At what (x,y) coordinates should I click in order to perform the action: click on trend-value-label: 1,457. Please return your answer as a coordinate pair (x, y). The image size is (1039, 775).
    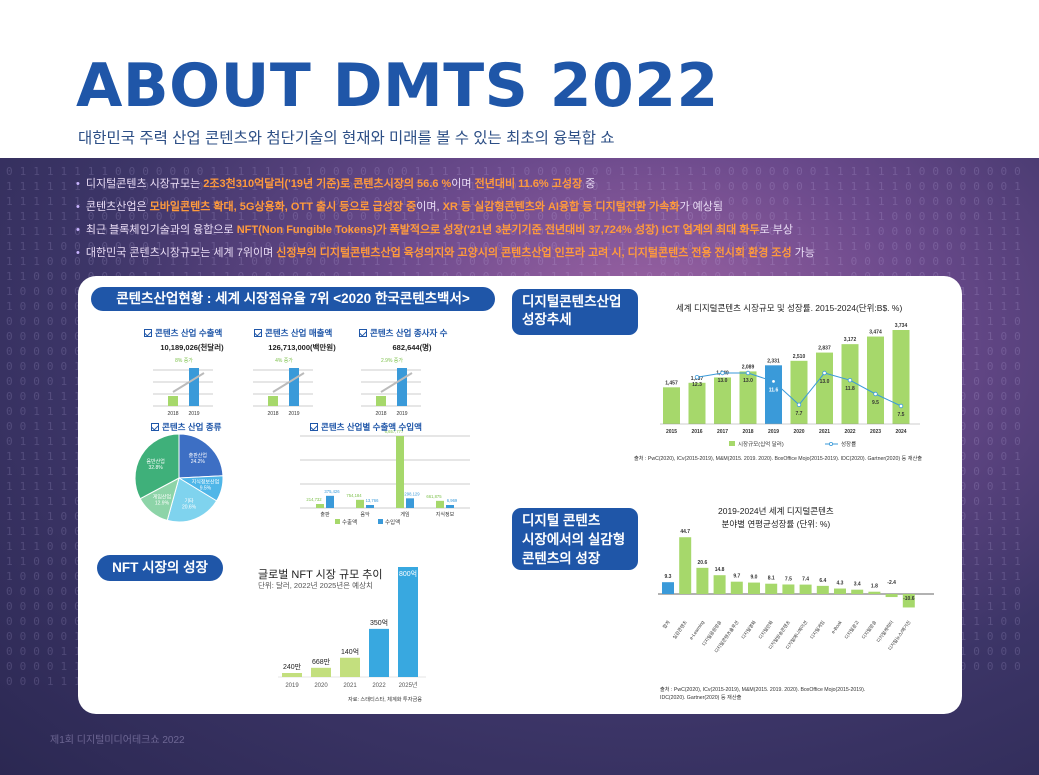
    Looking at the image, I should click on (671, 383).